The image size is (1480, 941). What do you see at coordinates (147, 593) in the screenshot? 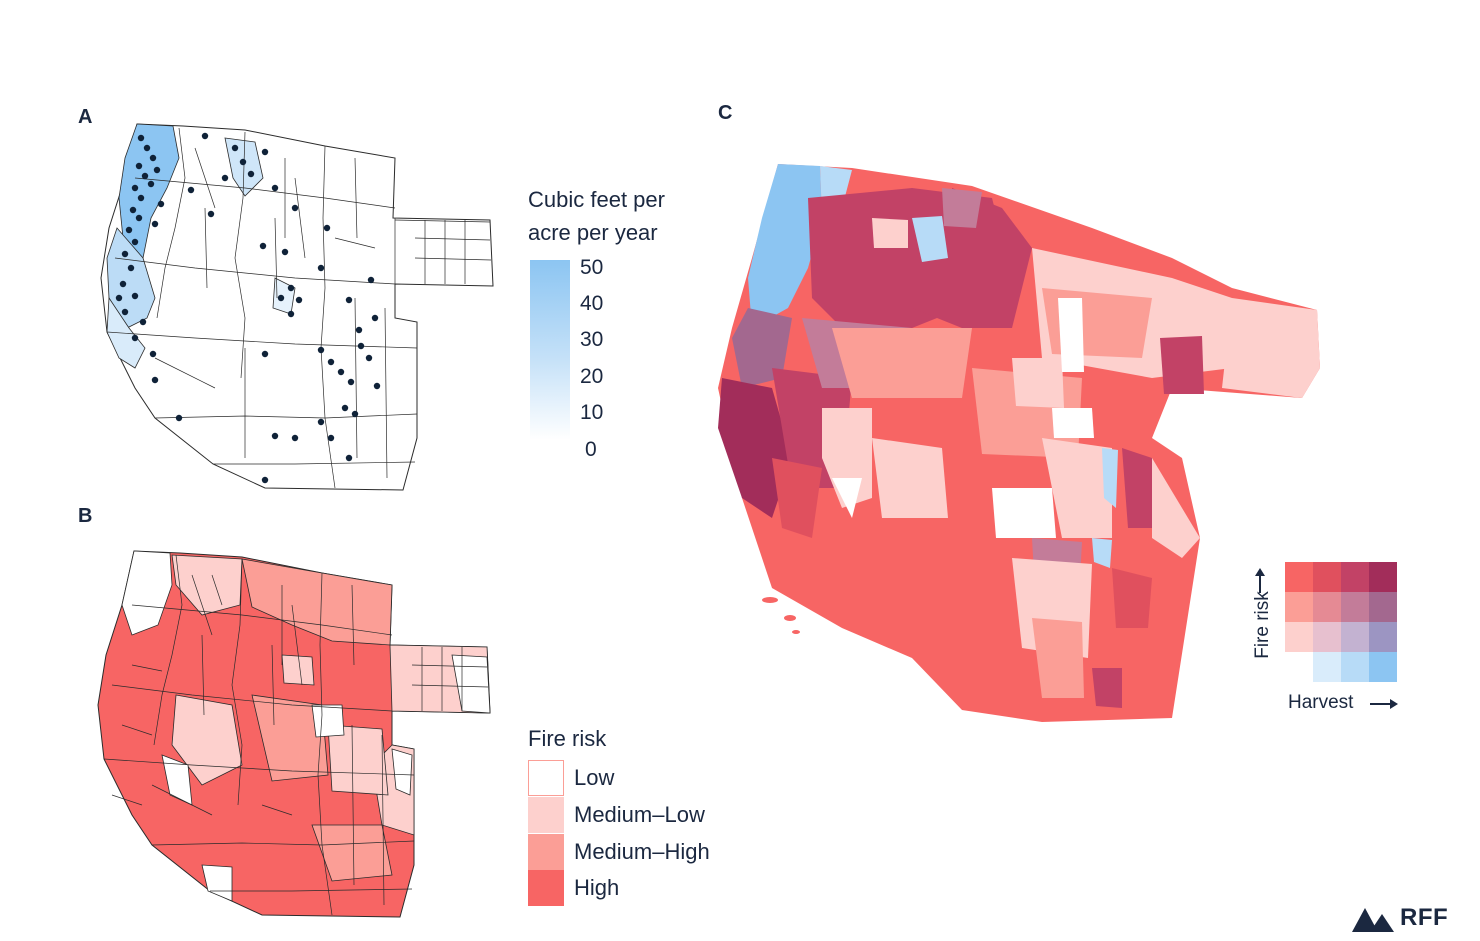
I see `washington-coast-low` at bounding box center [147, 593].